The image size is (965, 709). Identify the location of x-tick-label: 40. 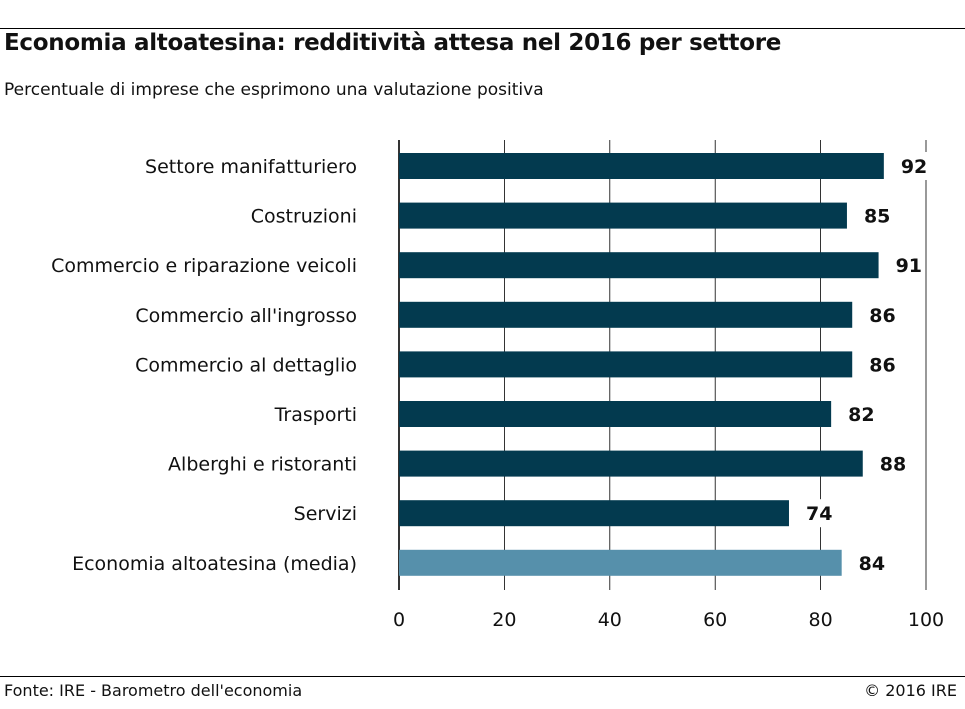
(610, 620).